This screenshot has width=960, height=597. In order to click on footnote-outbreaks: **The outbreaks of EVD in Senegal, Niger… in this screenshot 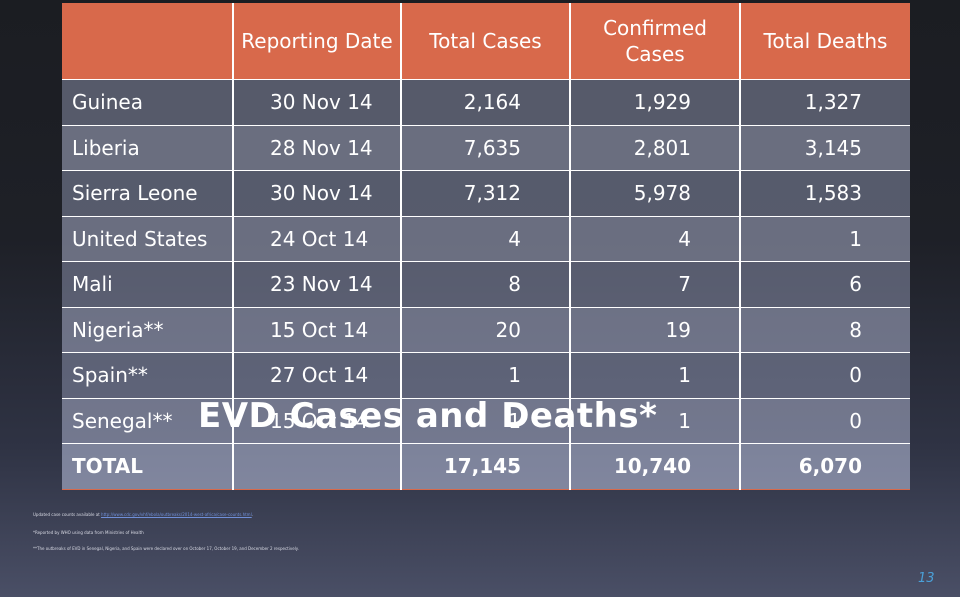, I will do `click(166, 548)`.